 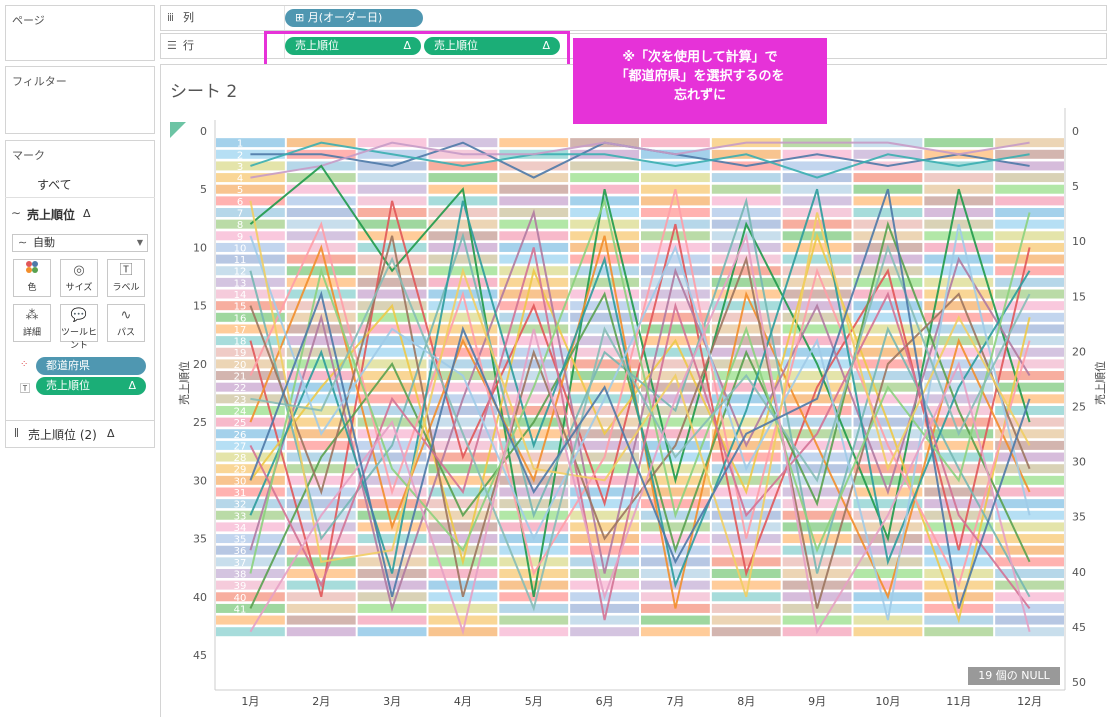 What do you see at coordinates (44, 242) in the screenshot?
I see `mark-type-value: 自動` at bounding box center [44, 242].